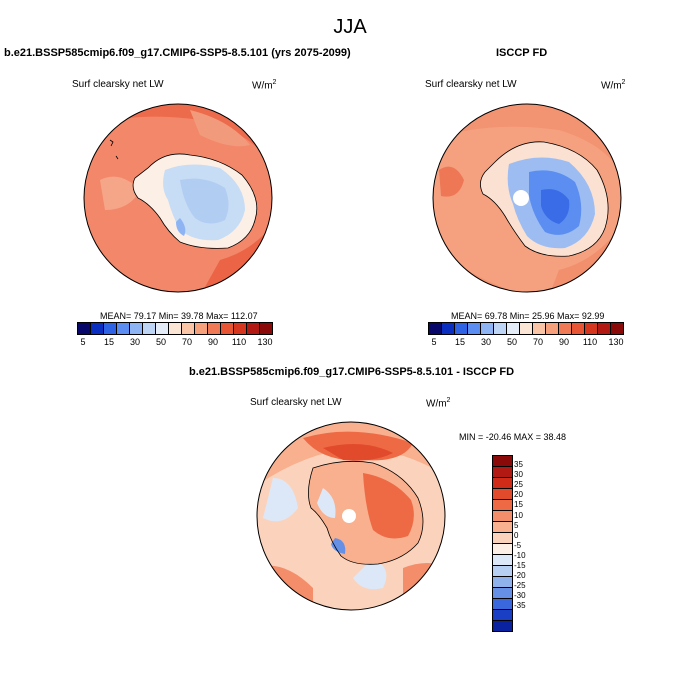 The image size is (700, 700). I want to click on colorbar-tick-label: 20, so click(518, 495).